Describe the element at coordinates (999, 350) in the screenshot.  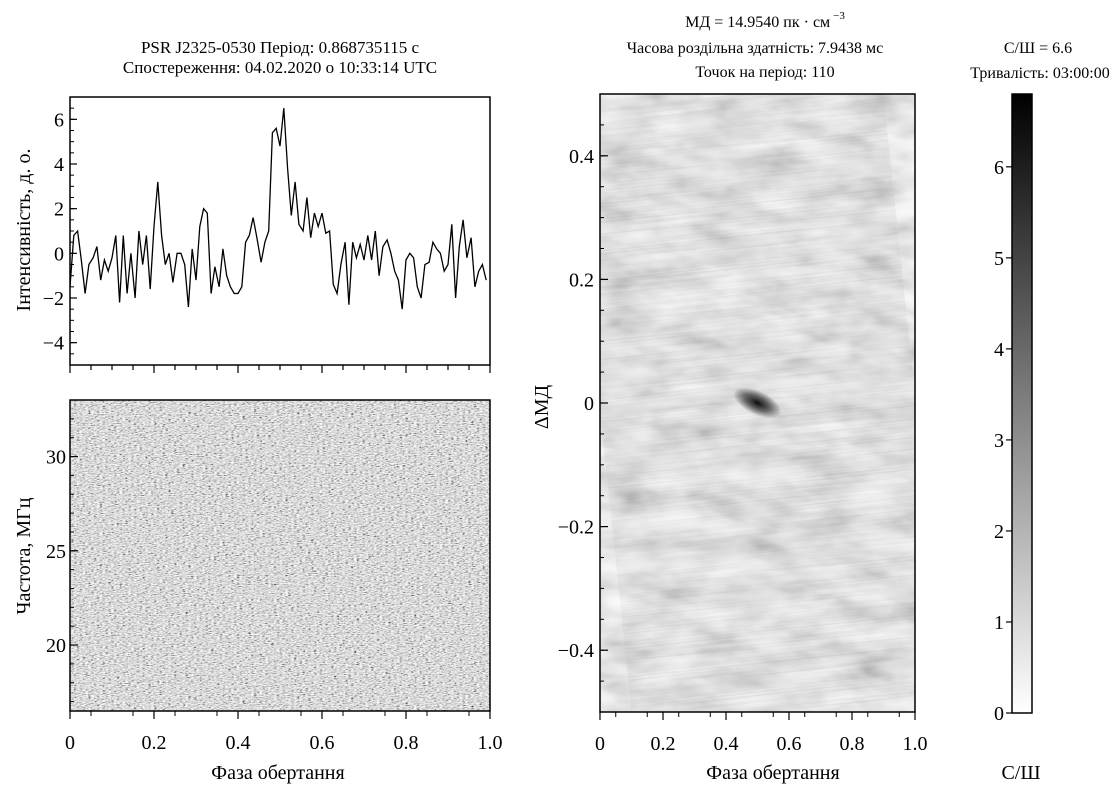
I see `colorbar-tick-label: 4` at that location.